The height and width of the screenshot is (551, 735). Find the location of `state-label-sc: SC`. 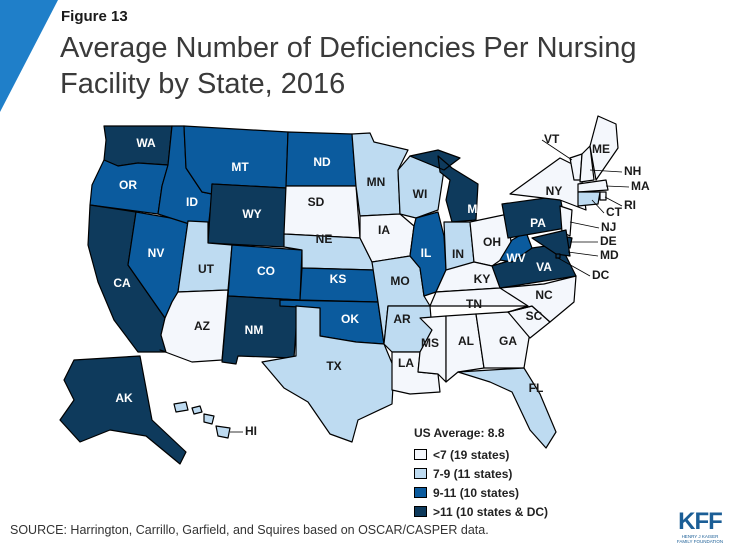

state-label-sc: SC is located at coordinates (534, 316).